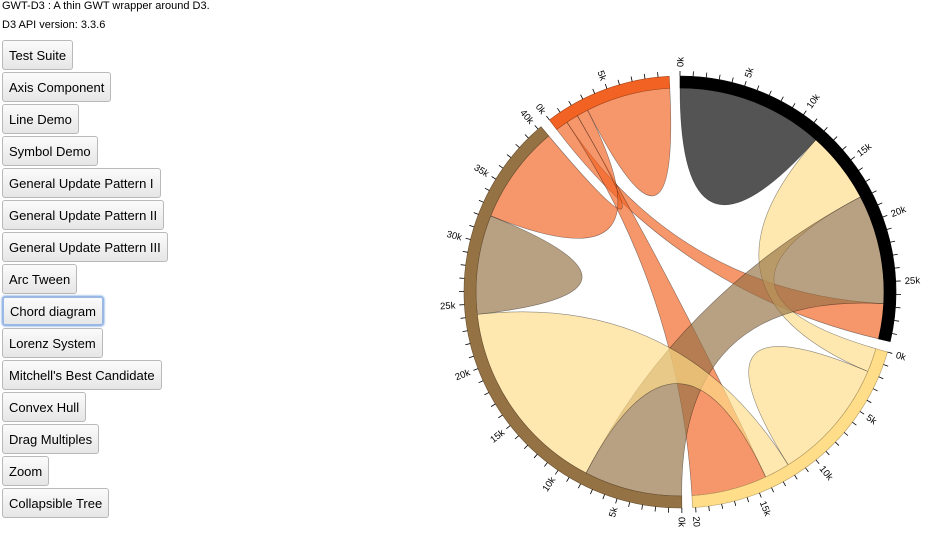 This screenshot has width=940, height=534. What do you see at coordinates (52, 343) in the screenshot?
I see `lorenz-system-button: Lorenz System` at bounding box center [52, 343].